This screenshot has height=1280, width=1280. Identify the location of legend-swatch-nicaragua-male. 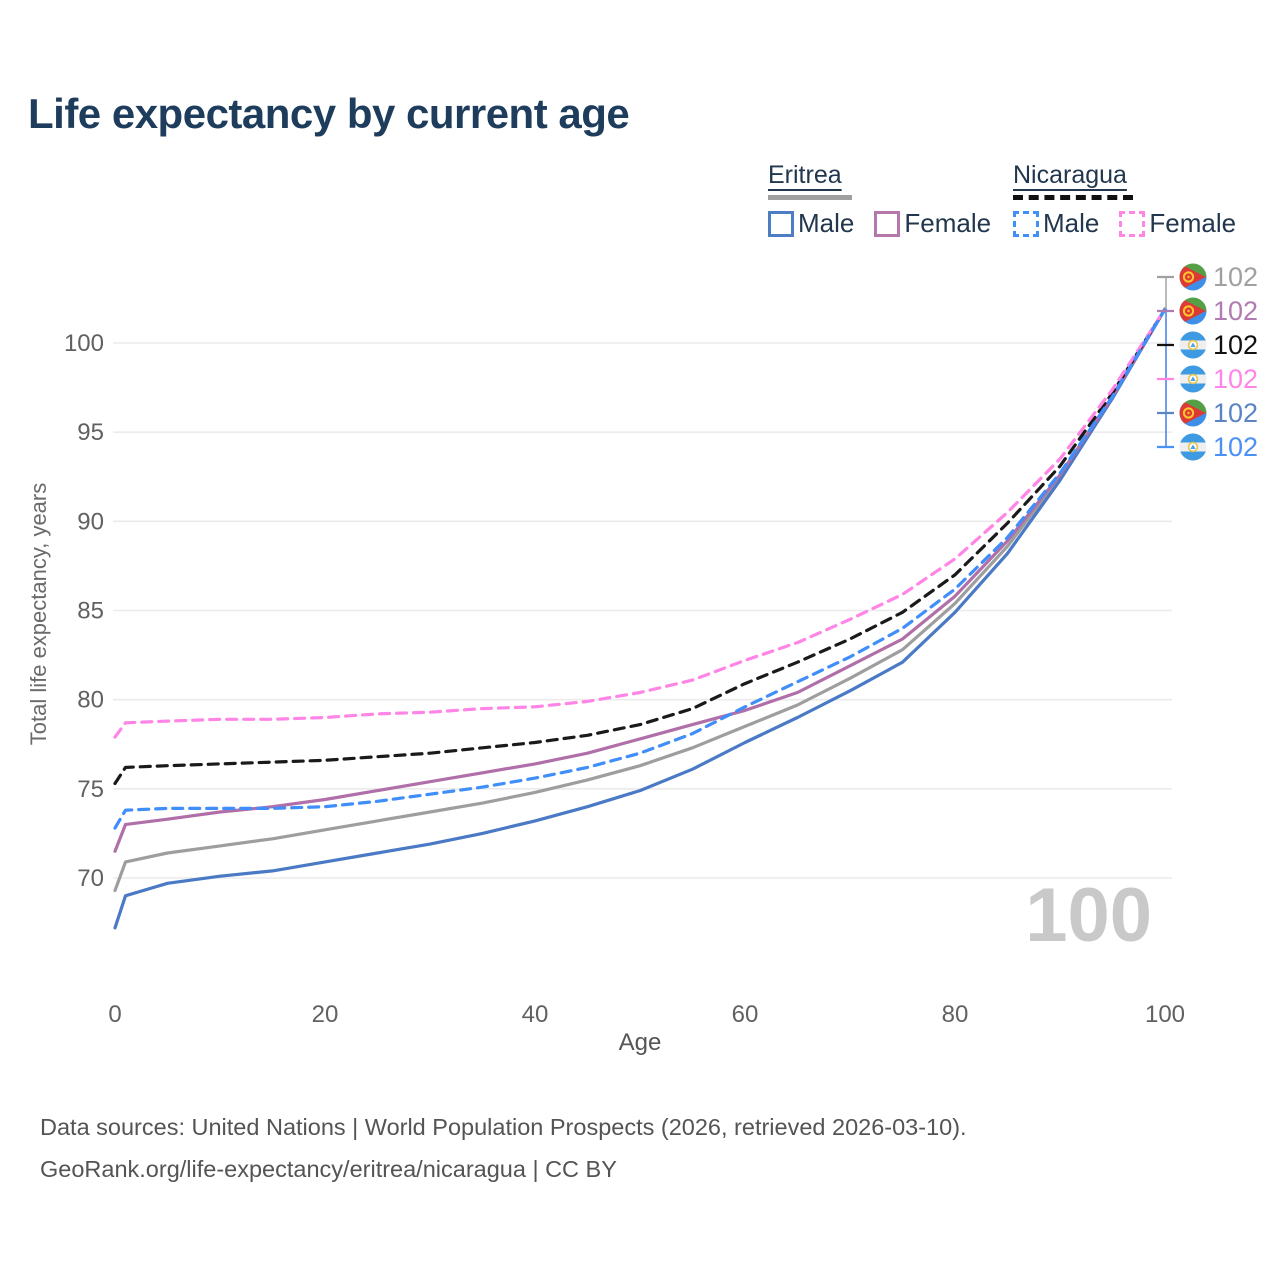
(1026, 223).